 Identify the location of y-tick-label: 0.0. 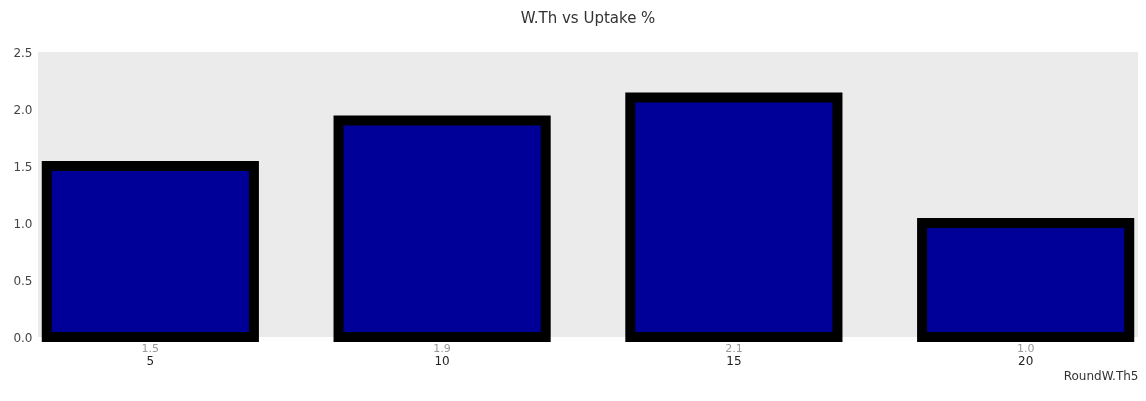
(23, 337).